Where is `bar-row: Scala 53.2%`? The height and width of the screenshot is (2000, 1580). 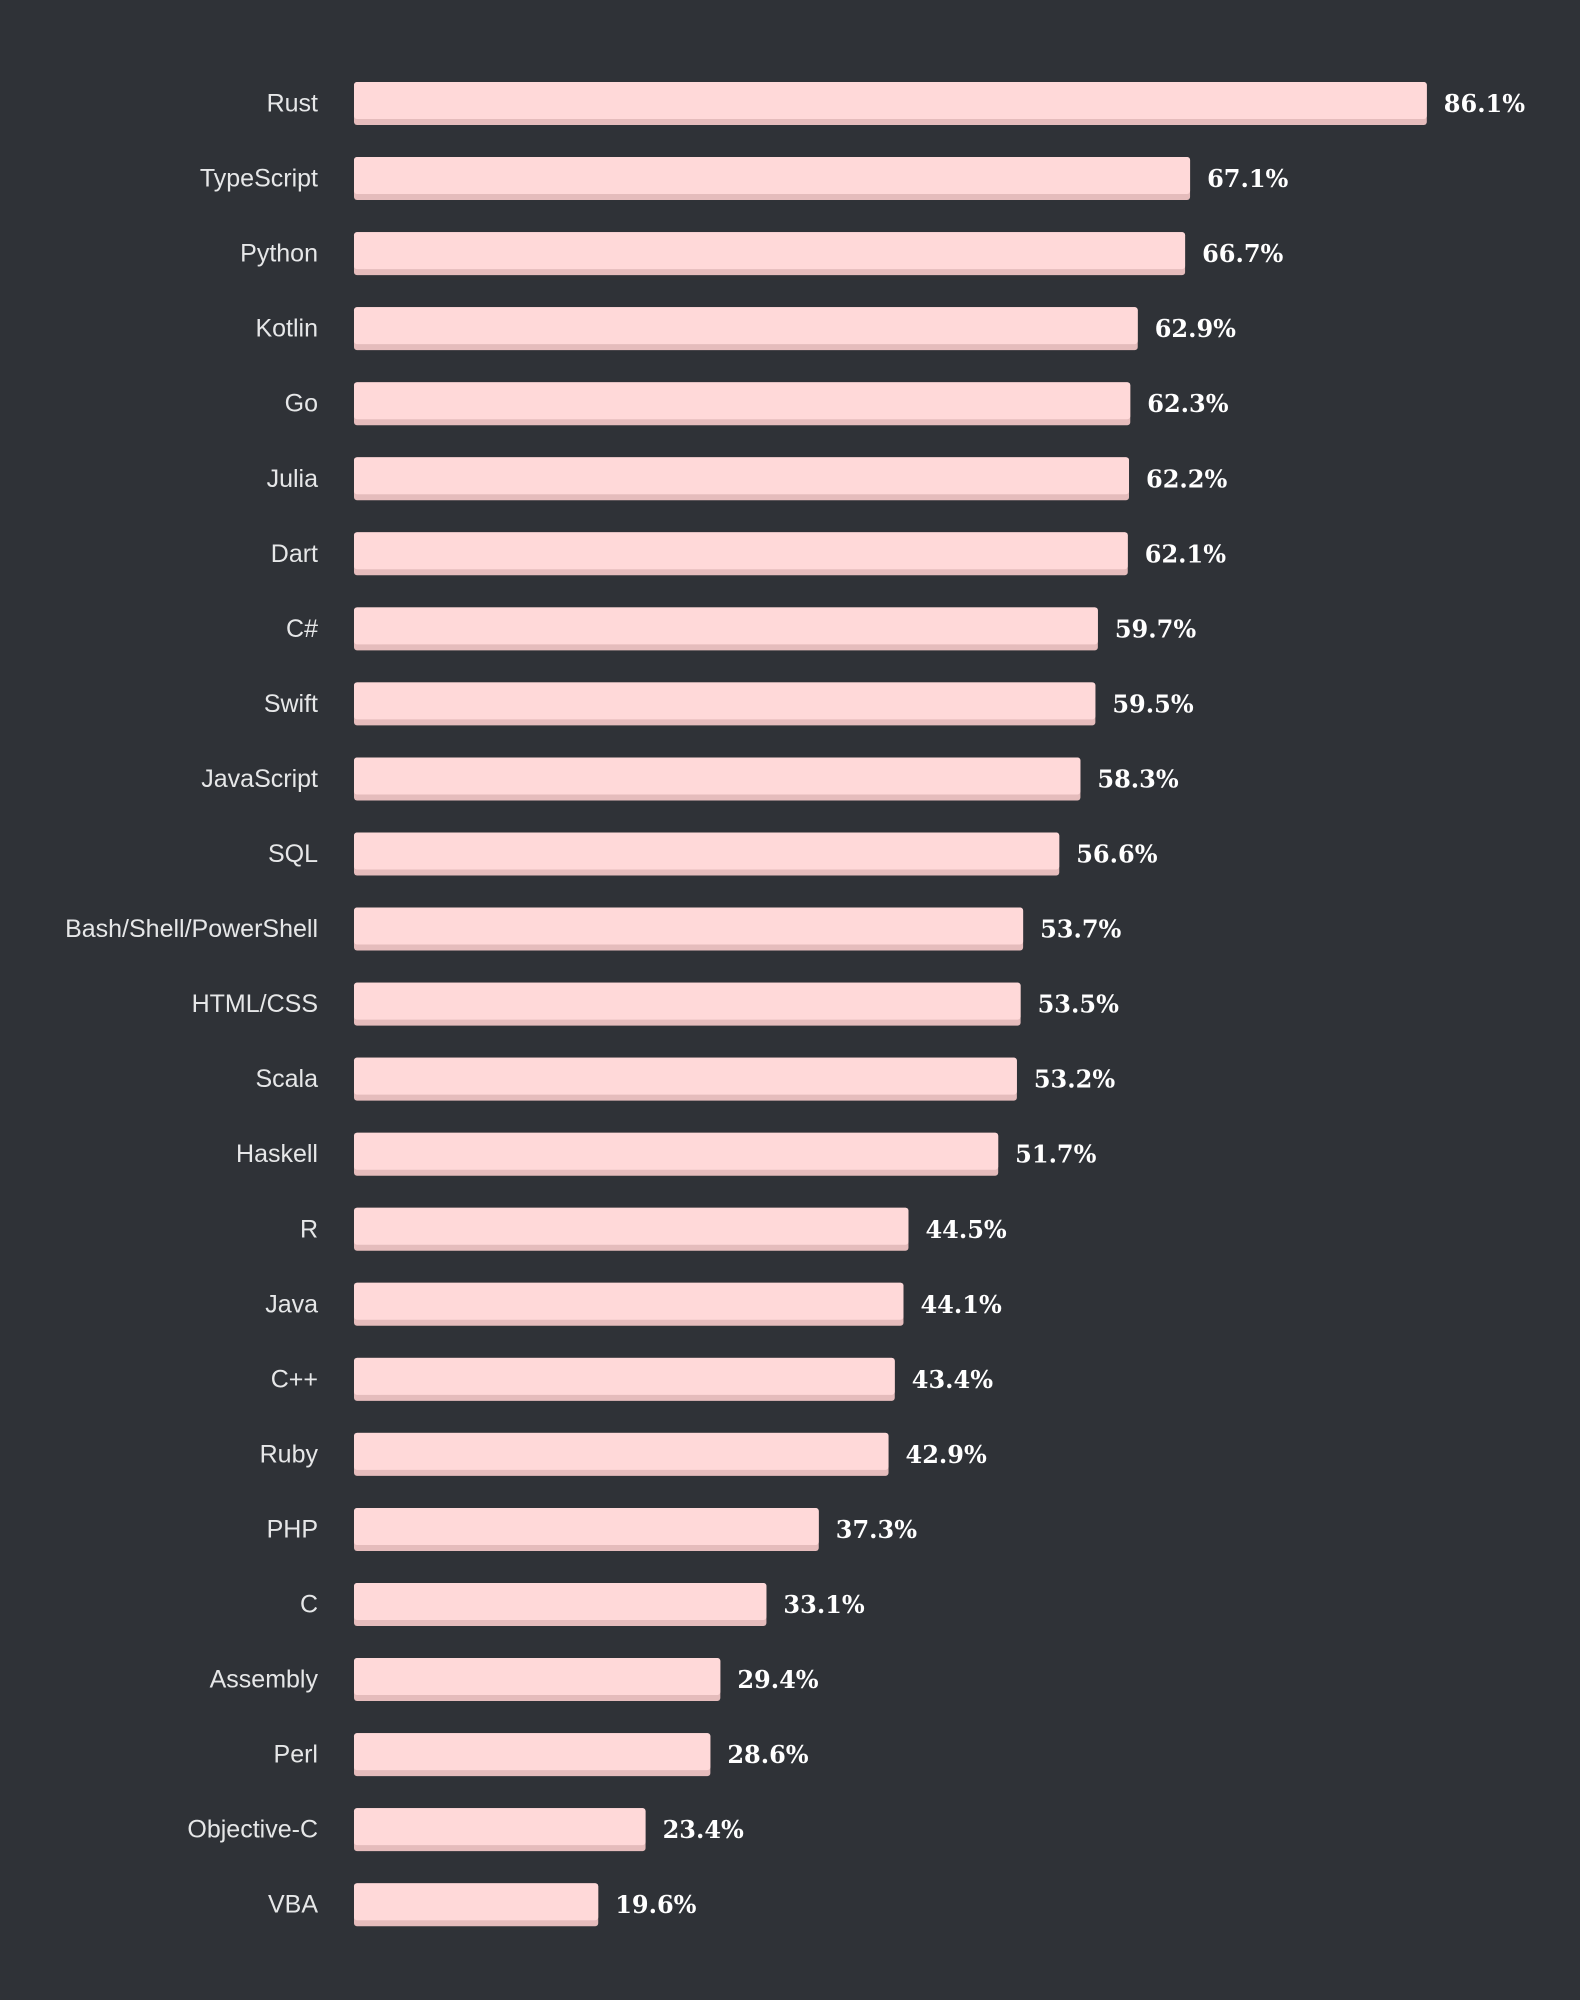
bar-row: Scala 53.2% is located at coordinates (685, 1079).